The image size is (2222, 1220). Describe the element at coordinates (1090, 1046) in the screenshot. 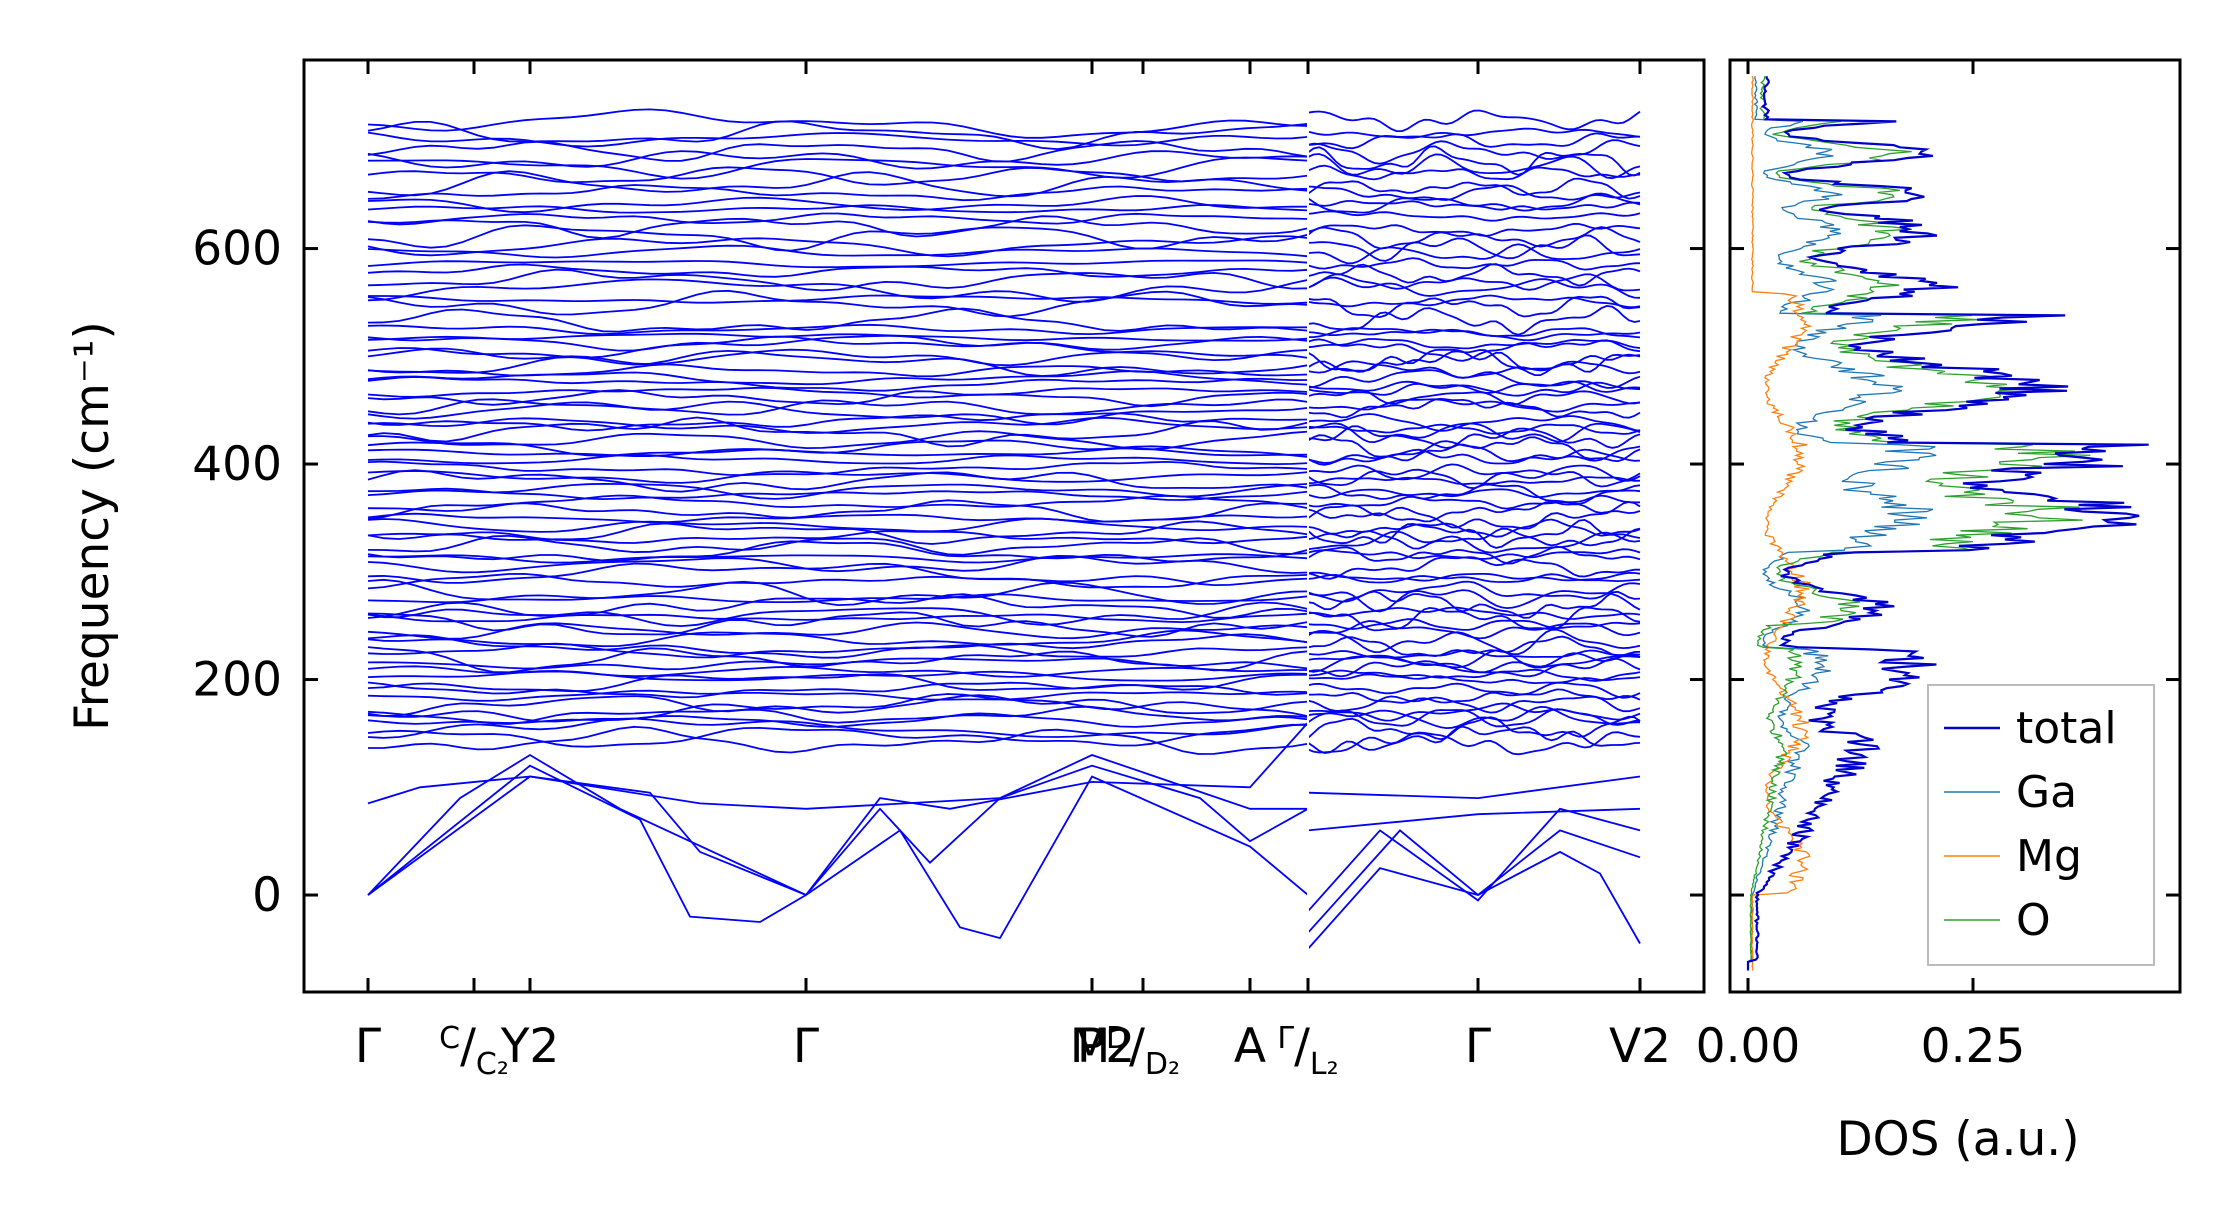

I see `band-x-tick-label-4: M` at that location.